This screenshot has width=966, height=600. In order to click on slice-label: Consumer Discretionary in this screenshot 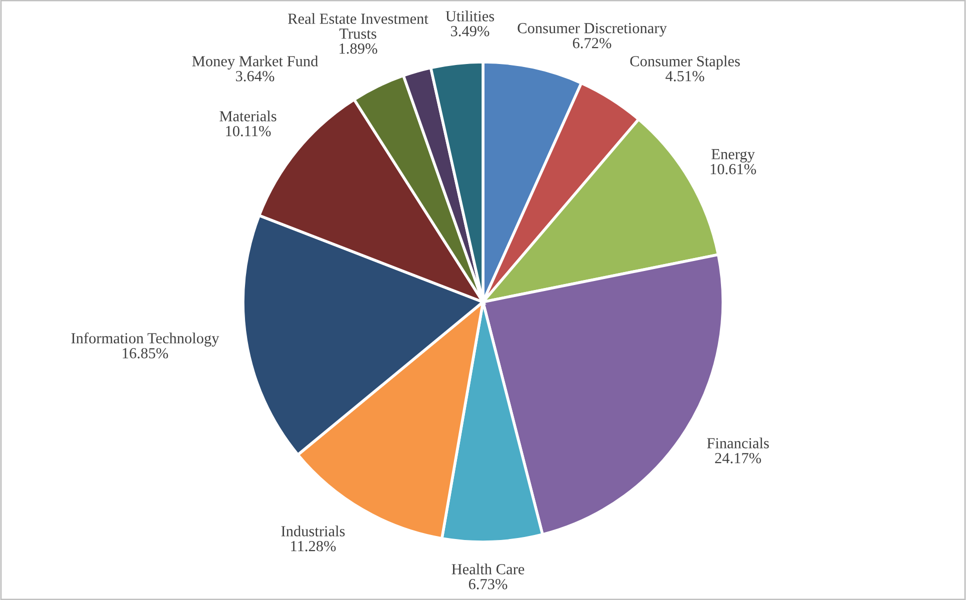, I will do `click(592, 29)`.